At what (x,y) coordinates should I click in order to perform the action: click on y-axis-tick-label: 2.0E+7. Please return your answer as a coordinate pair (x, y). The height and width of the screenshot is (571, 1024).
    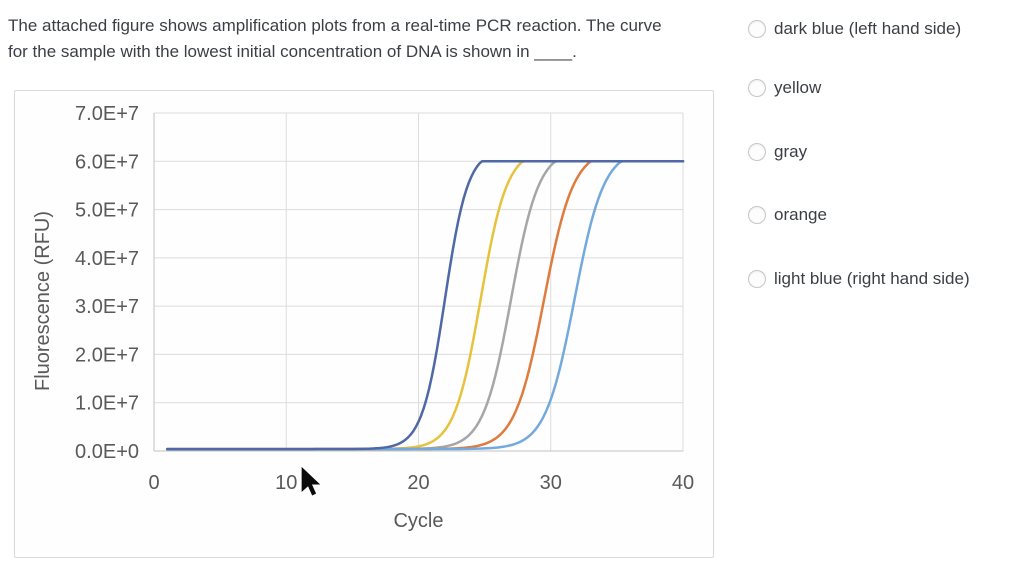
    Looking at the image, I should click on (107, 355).